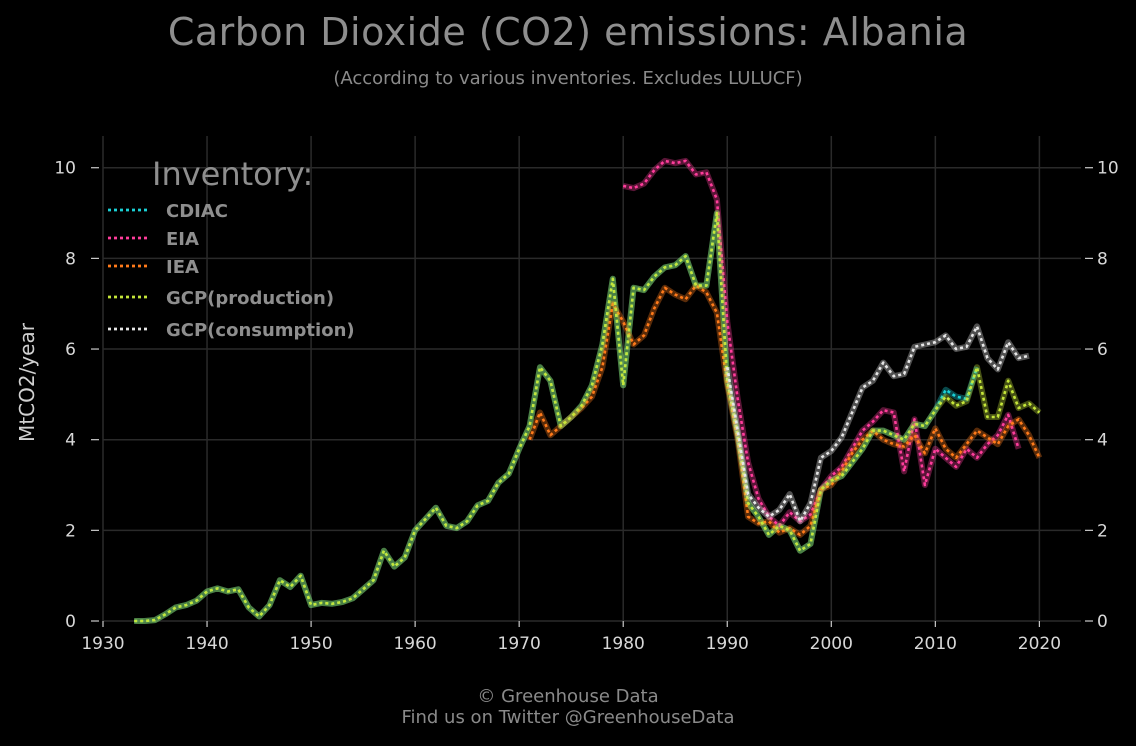 The height and width of the screenshot is (746, 1136). Describe the element at coordinates (70, 259) in the screenshot. I see `y-tick-label-left: 8` at that location.